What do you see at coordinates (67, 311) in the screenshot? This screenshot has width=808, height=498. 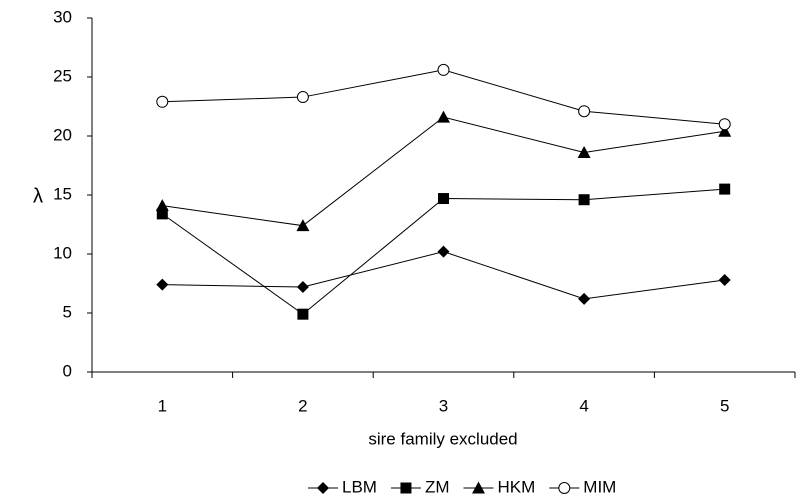 I see `y-tick-label: 5` at bounding box center [67, 311].